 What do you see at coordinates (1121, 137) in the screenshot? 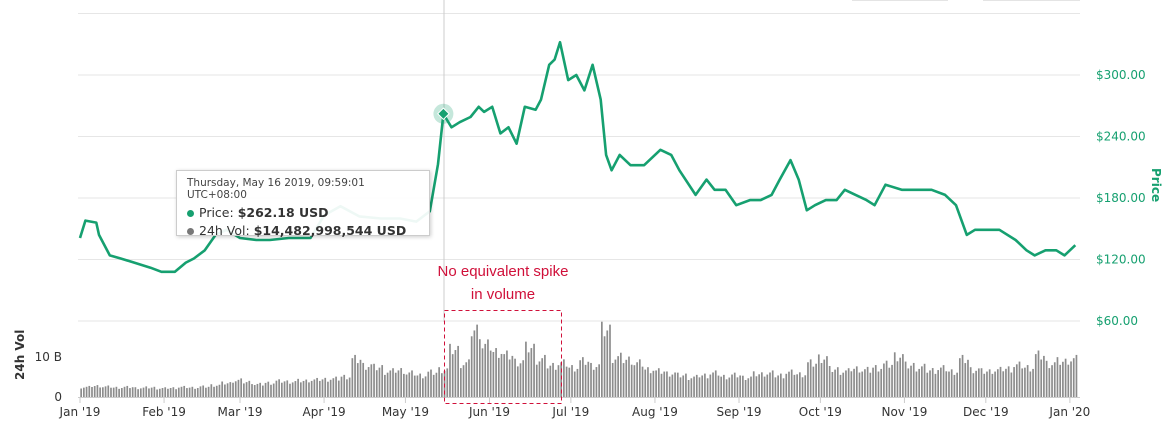
I see `price-tick-label: $240.00` at bounding box center [1121, 137].